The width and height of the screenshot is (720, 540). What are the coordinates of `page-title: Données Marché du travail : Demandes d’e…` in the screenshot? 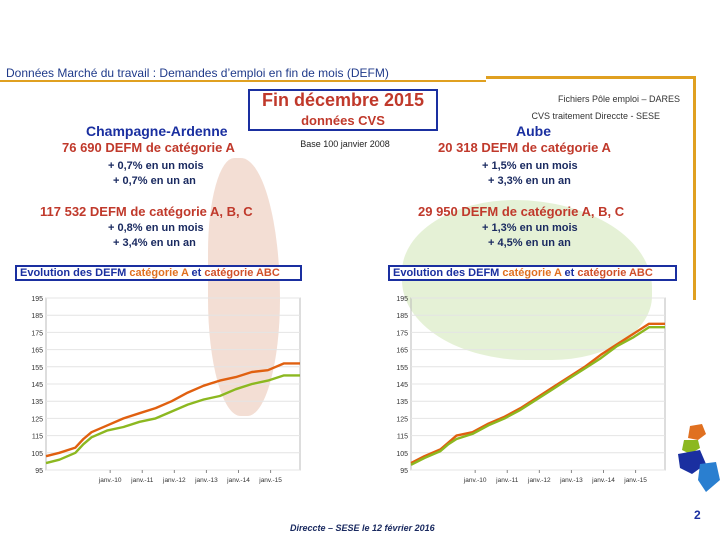 It's located at (197, 73).